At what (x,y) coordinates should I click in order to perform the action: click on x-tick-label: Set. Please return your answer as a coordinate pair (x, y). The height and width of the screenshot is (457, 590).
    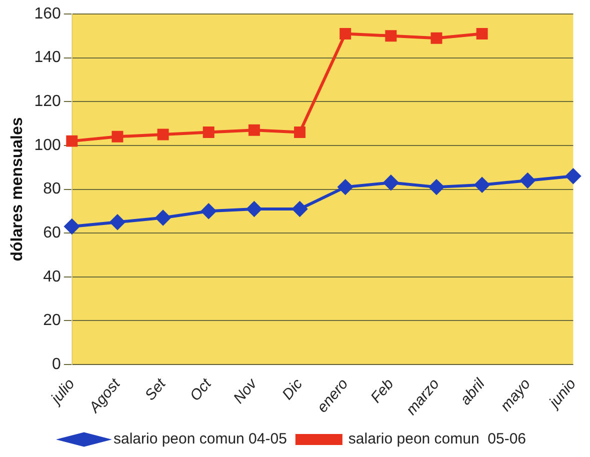
    Looking at the image, I should click on (156, 389).